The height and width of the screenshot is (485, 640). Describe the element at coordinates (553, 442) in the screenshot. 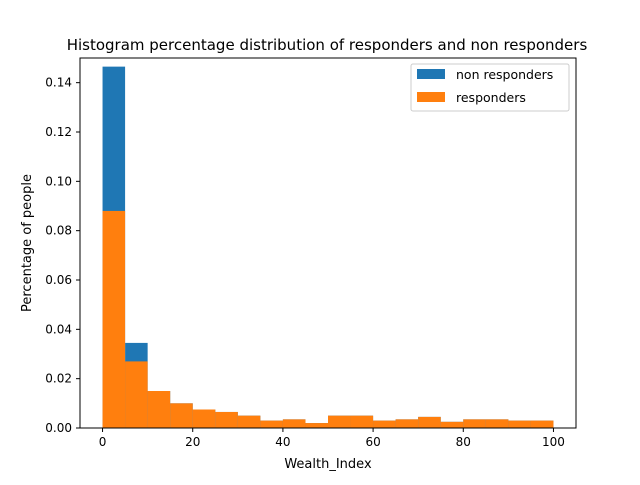

I see `x-tick-label: 100` at that location.